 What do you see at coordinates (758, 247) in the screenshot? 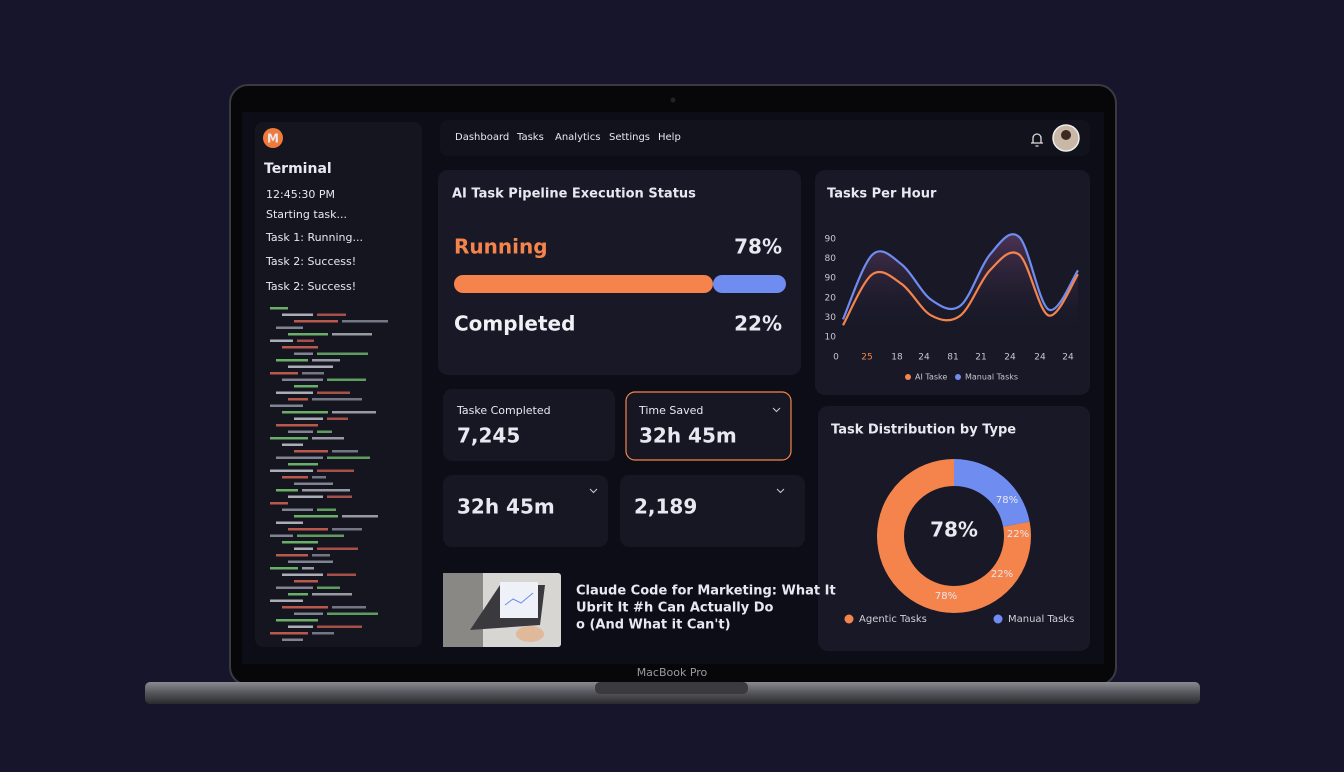
I see `status-value: 78%` at bounding box center [758, 247].